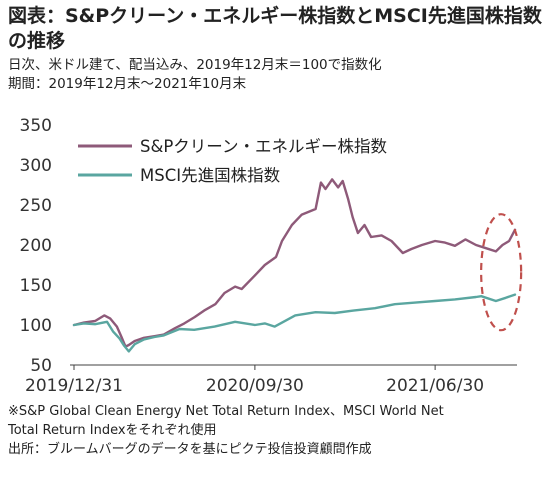  I want to click on highlight-ellipse, so click(501, 272).